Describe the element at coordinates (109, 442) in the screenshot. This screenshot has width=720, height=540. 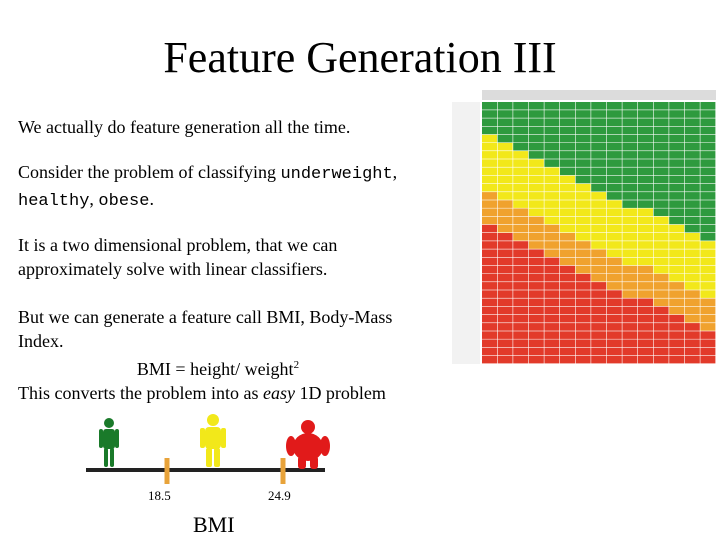
I see `underweight-person-icon` at that location.